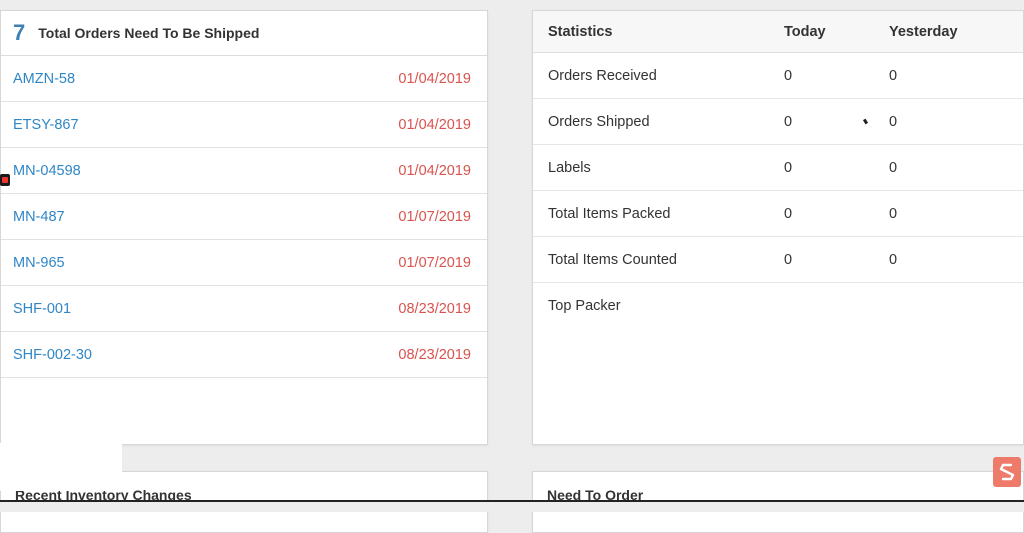 The height and width of the screenshot is (533, 1024). I want to click on stat-label: Orders Shipped, so click(599, 121).